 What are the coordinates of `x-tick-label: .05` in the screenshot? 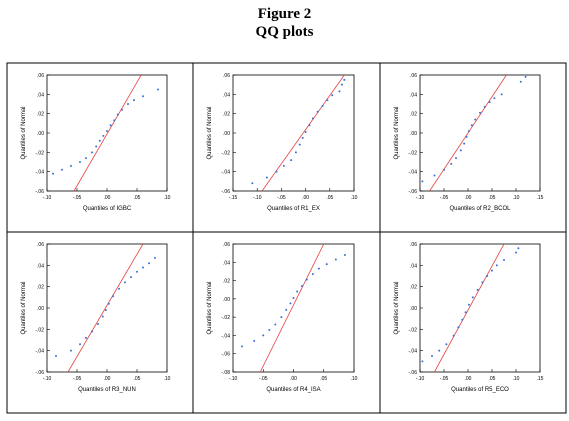 It's located at (137, 379).